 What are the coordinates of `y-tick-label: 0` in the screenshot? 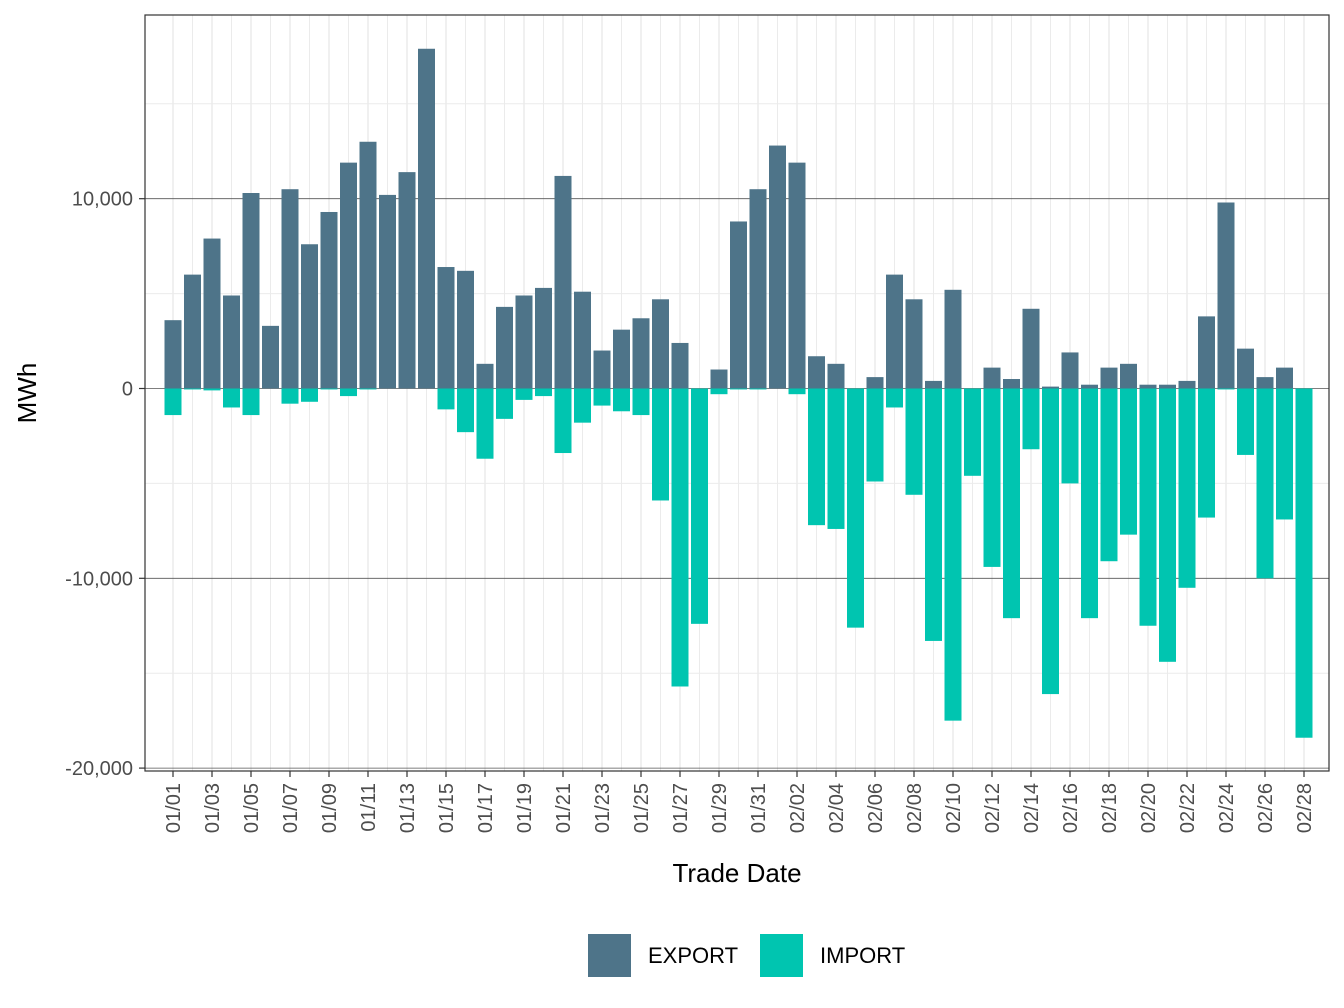 It's located at (127, 390).